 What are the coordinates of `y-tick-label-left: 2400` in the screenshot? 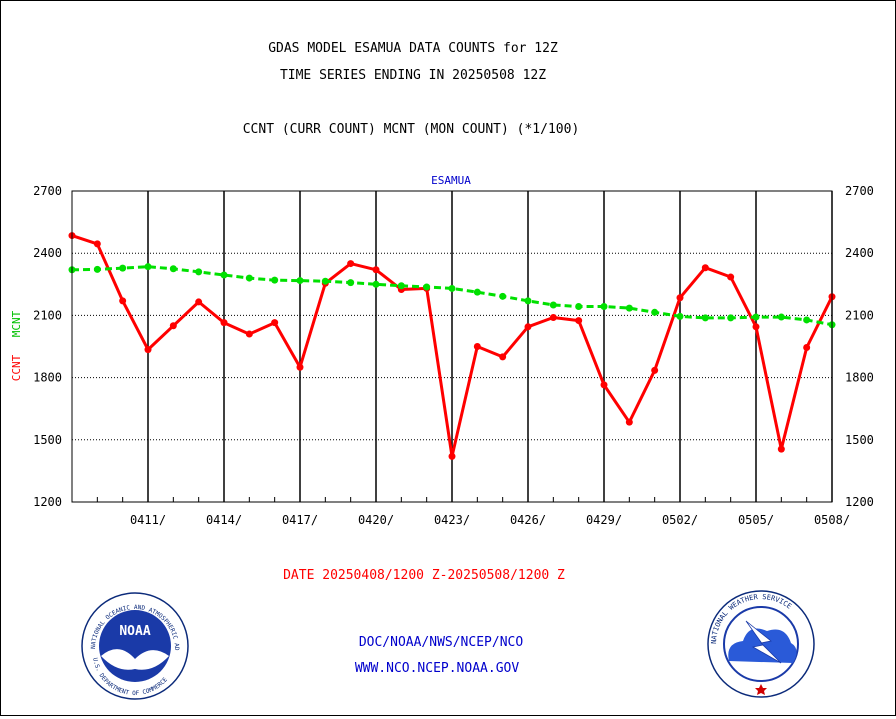 It's located at (47, 253).